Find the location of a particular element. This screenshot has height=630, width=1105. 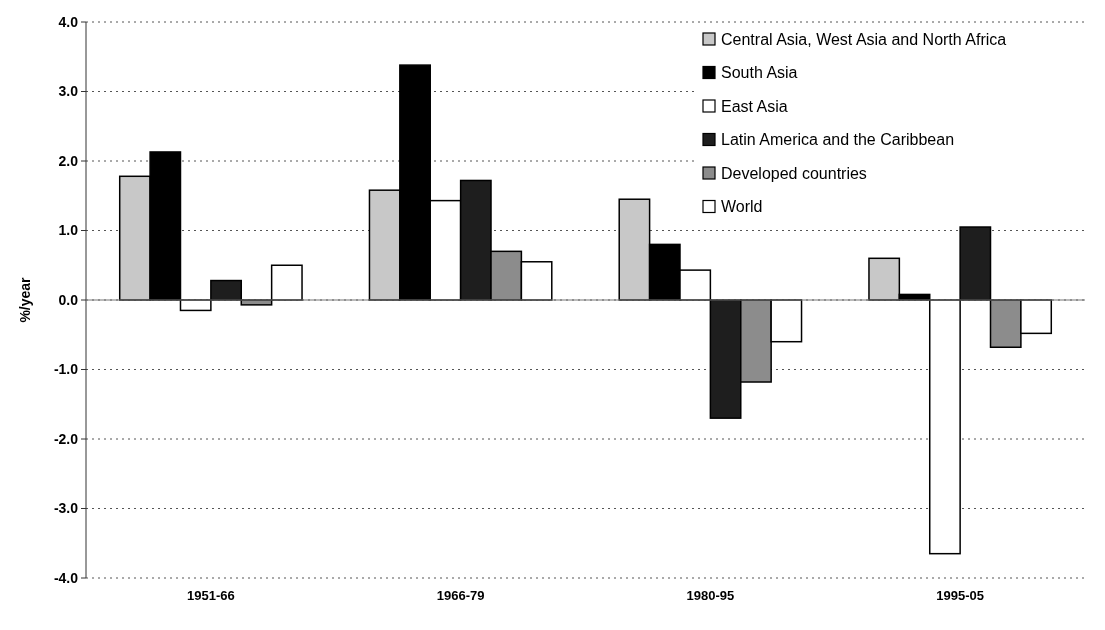

y-axis-title: %/year is located at coordinates (25, 299).